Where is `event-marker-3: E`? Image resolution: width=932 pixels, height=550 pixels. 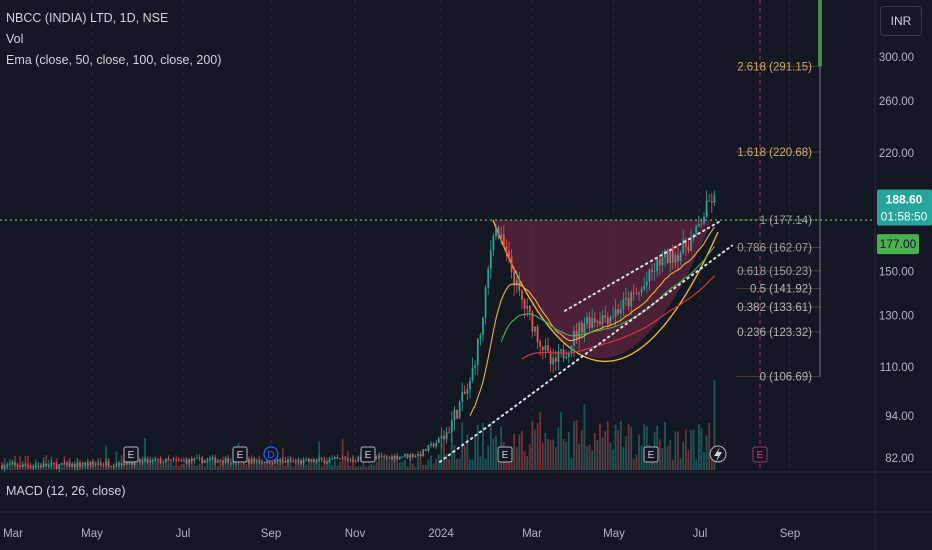
event-marker-3: E is located at coordinates (368, 454).